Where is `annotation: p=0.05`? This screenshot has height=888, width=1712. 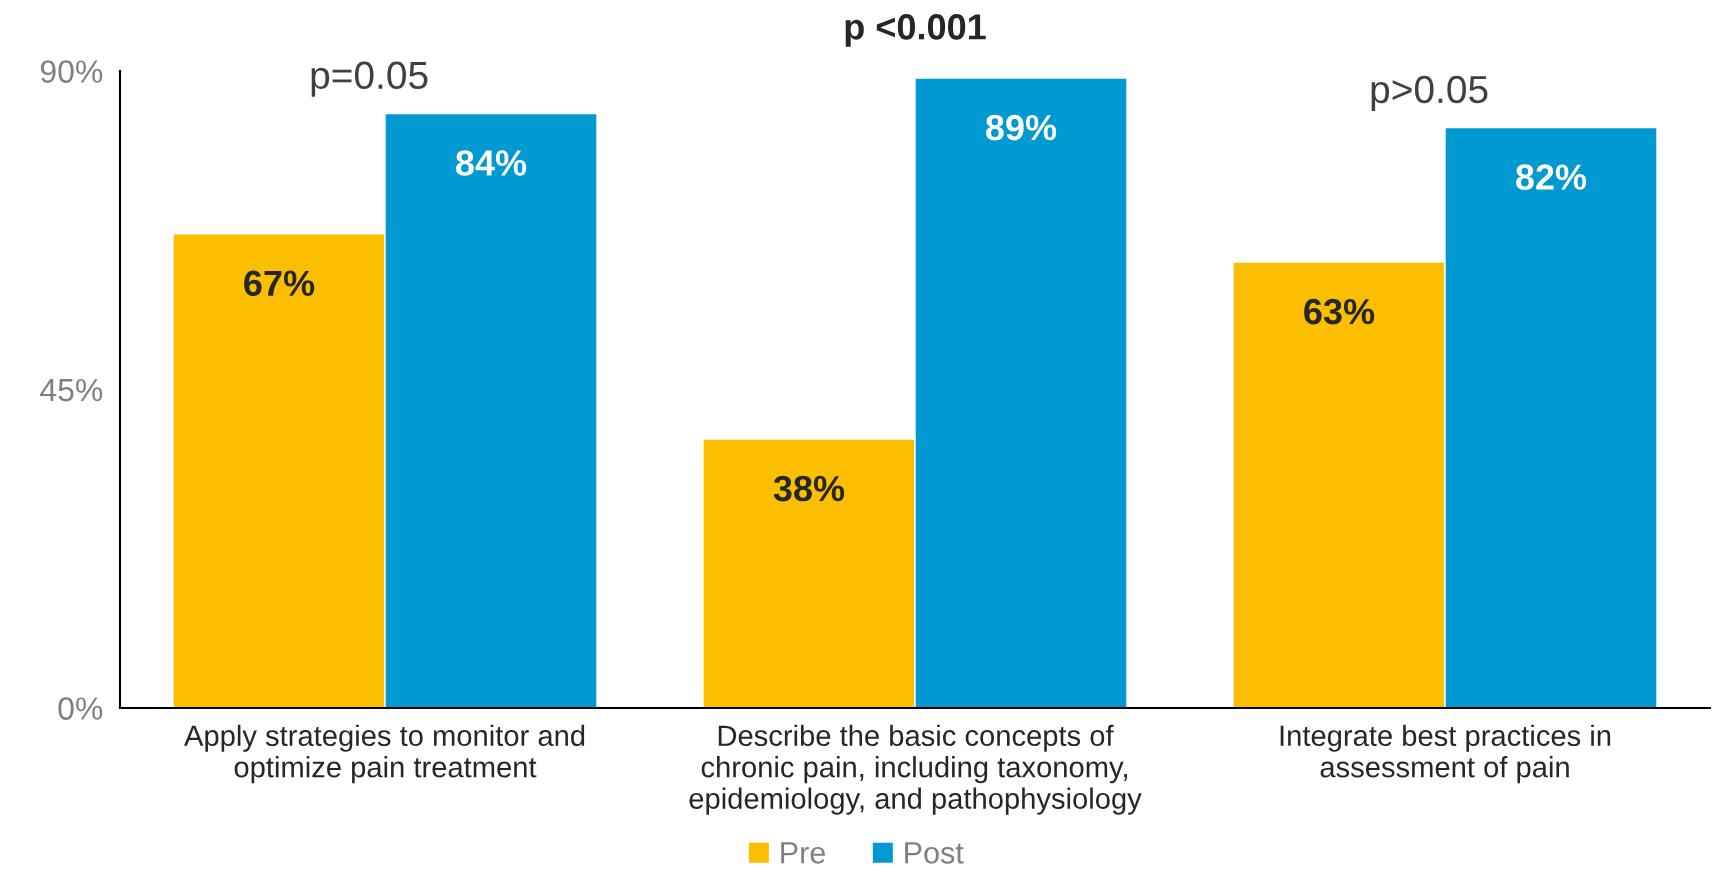 annotation: p=0.05 is located at coordinates (369, 79).